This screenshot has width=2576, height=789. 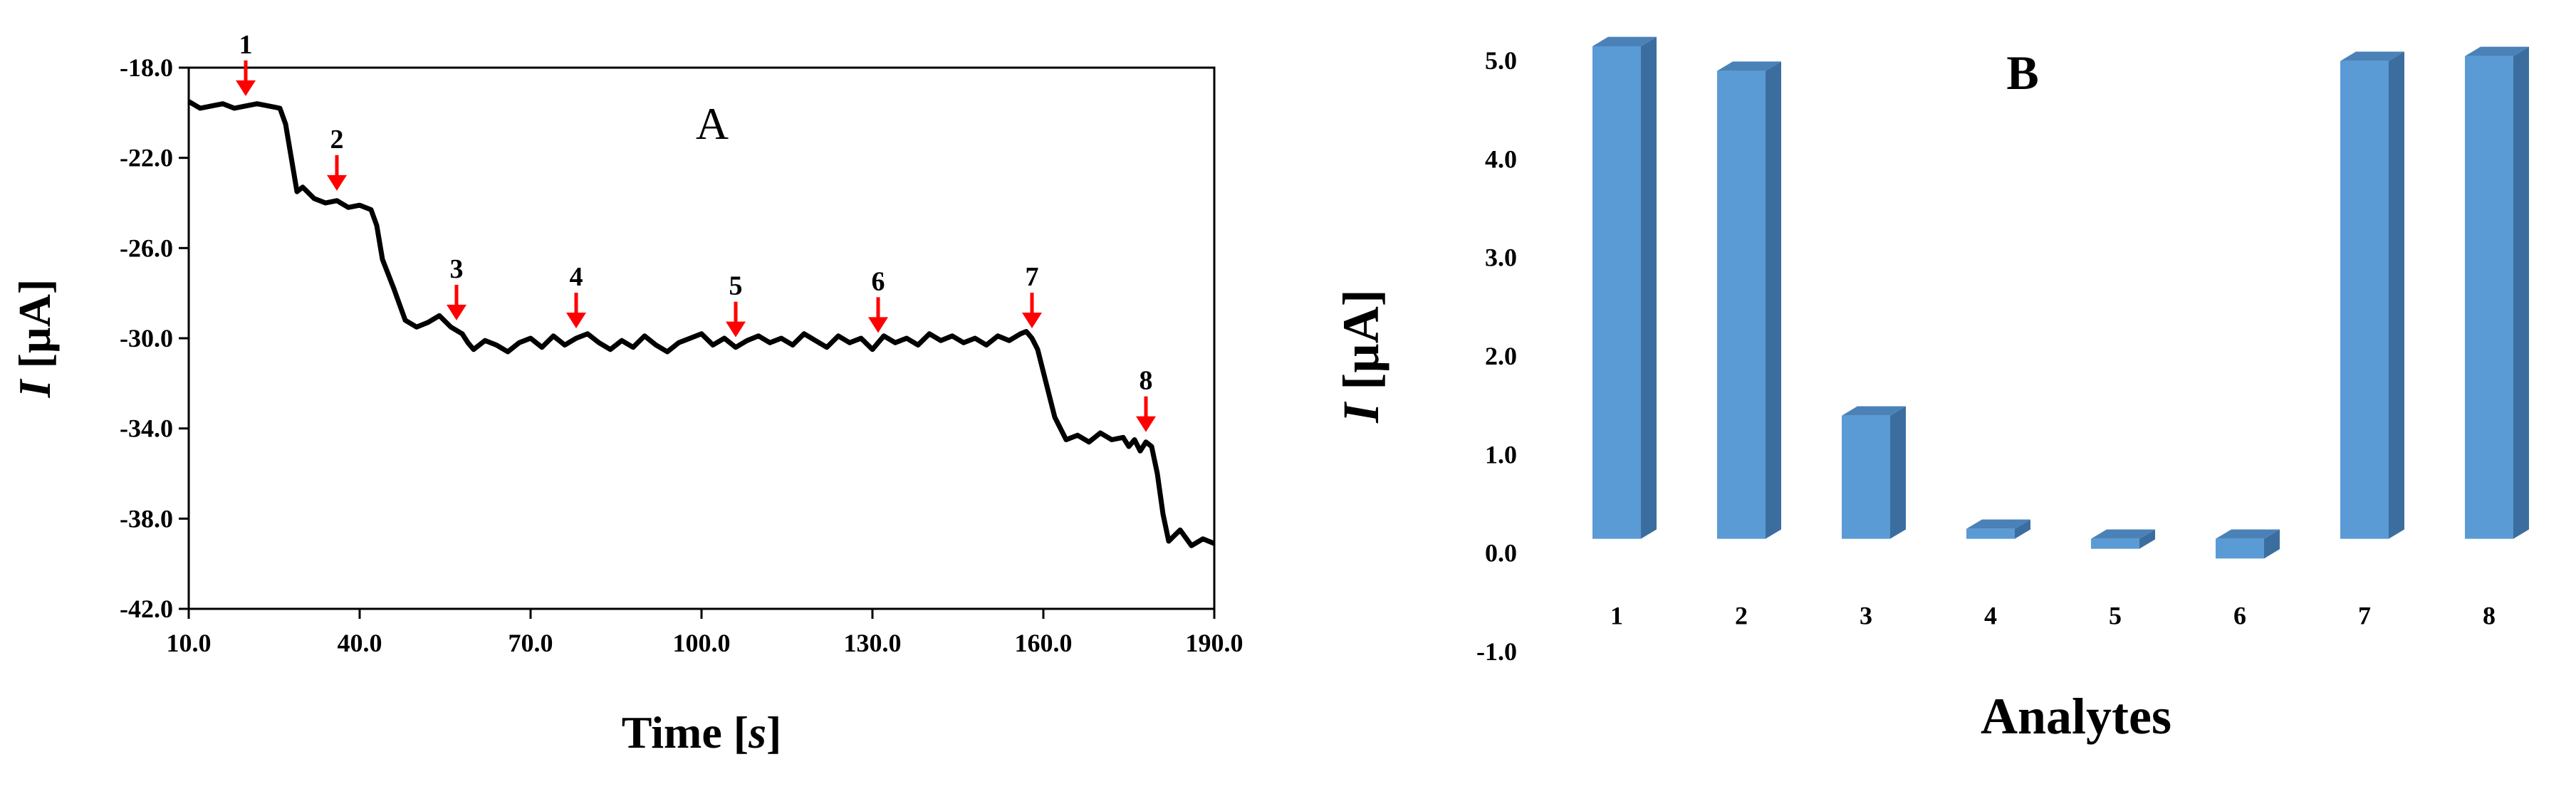 I want to click on panel-a-x-axis-title: Time [s], so click(x=702, y=732).